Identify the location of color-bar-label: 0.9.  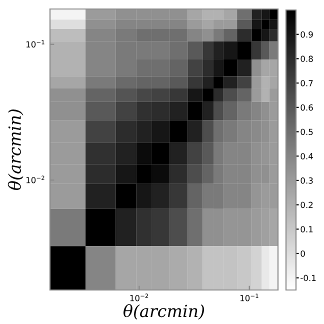
(306, 34).